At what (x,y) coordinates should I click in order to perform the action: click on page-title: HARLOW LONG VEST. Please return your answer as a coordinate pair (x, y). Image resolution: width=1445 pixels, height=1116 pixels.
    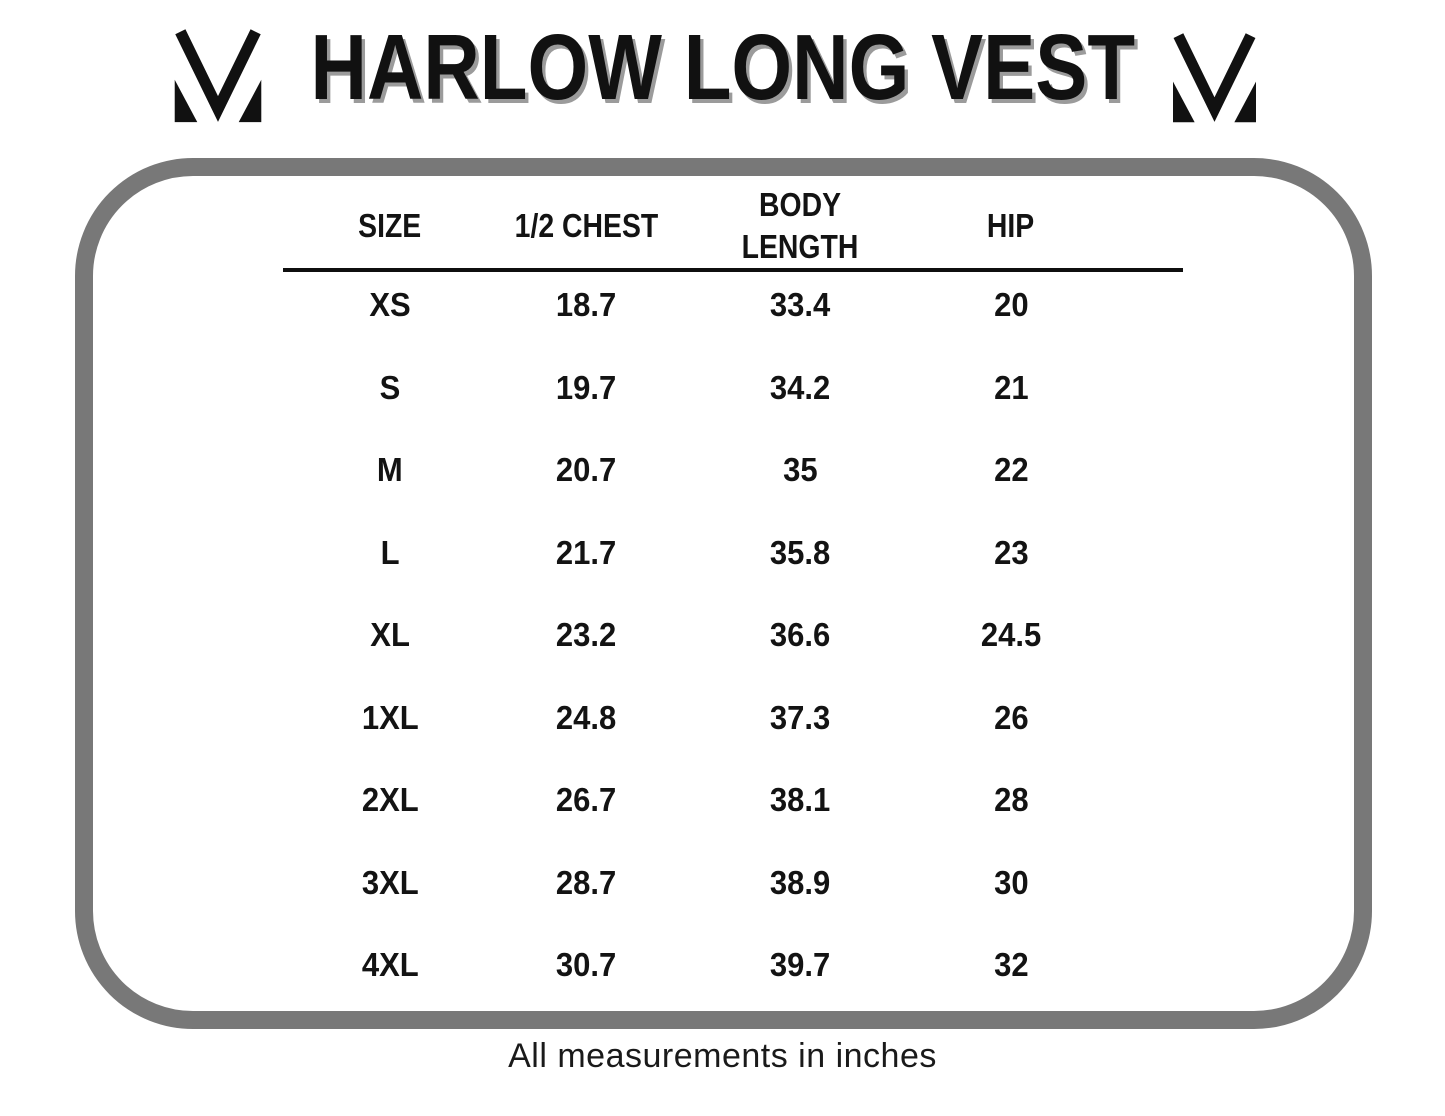
    Looking at the image, I should click on (722, 67).